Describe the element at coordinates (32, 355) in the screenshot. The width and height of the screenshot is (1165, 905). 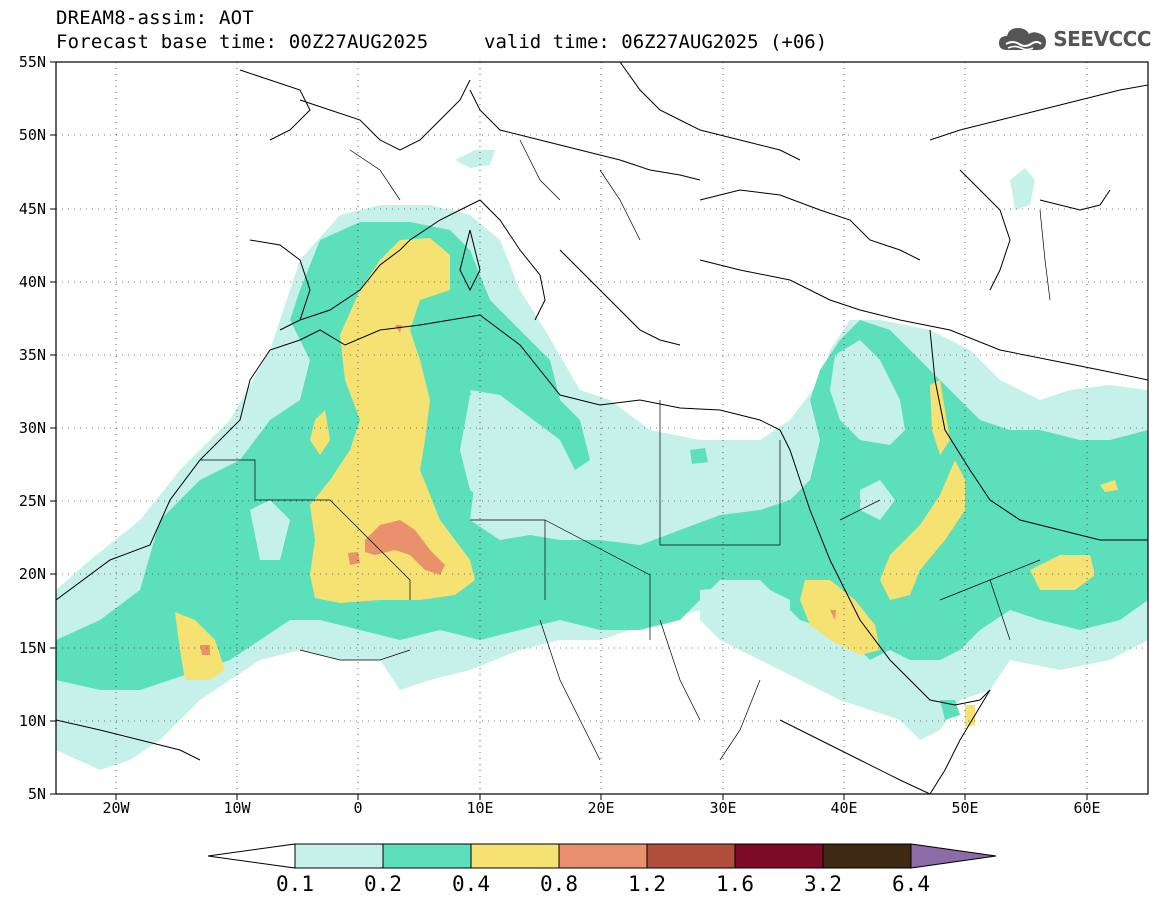
I see `lat-label: 35N` at that location.